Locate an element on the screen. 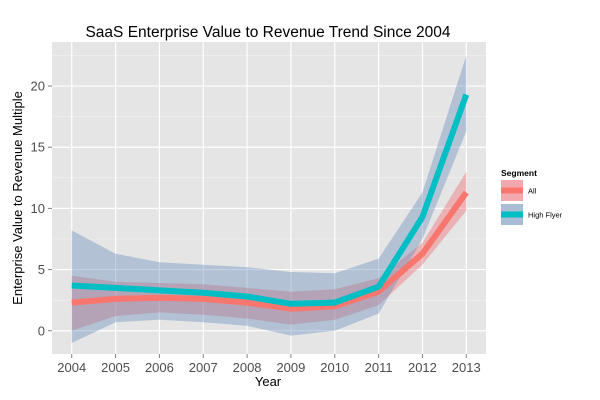  y-axis-ticks: 0 5 10 15 20 is located at coordinates (41, 208).